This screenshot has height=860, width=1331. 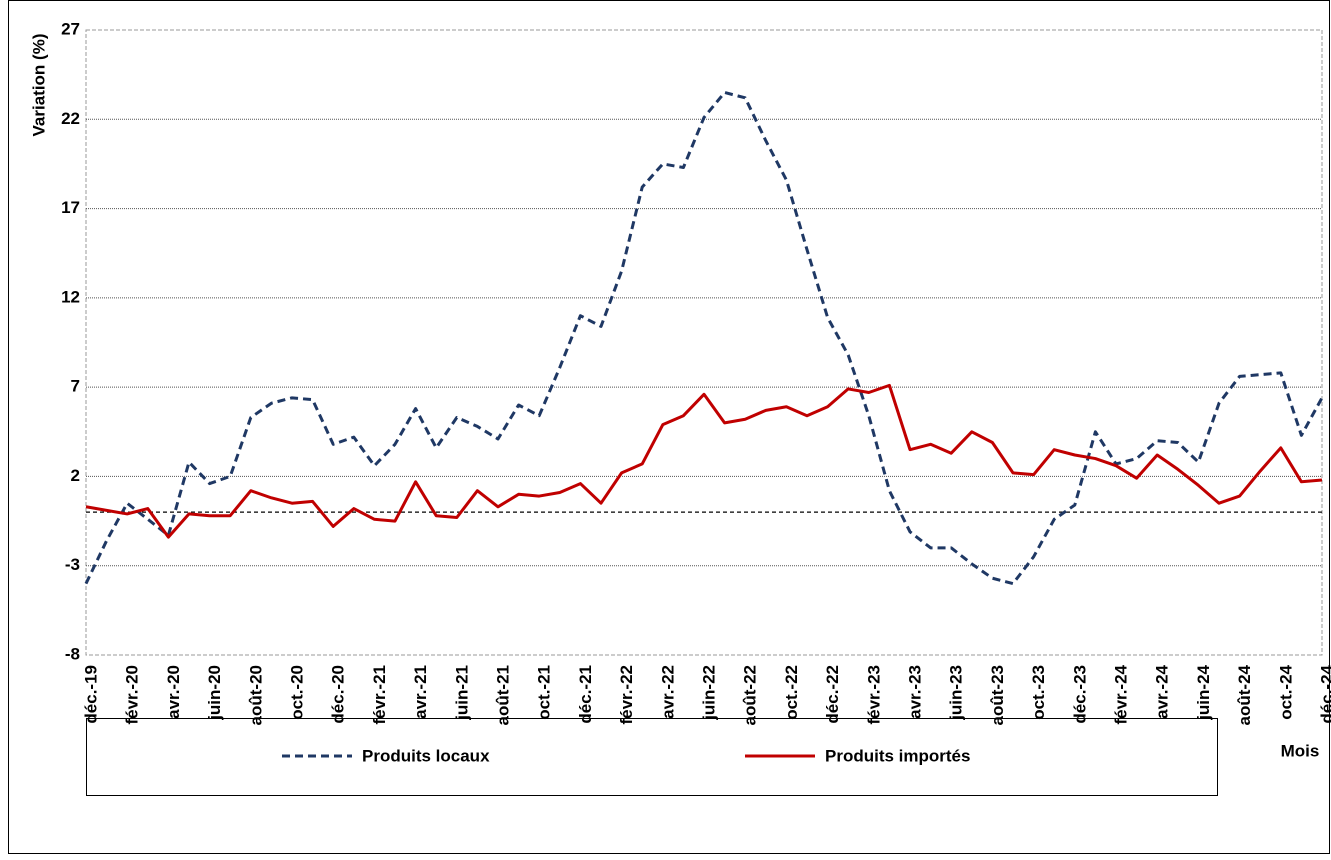 I want to click on x-tick-label: août-23, so click(x=997, y=695).